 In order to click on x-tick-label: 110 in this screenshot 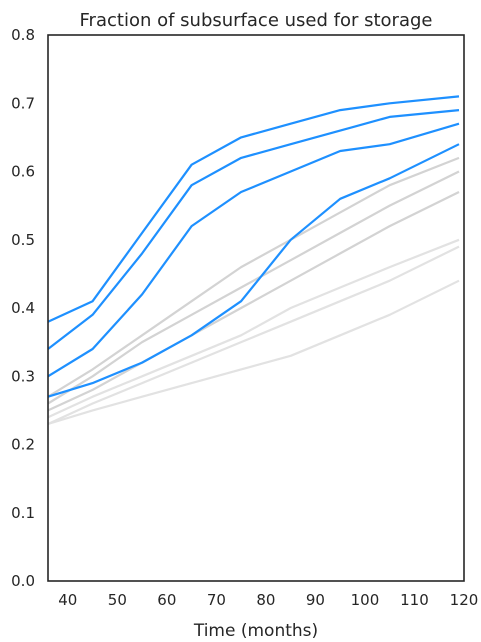, I will do `click(414, 600)`.